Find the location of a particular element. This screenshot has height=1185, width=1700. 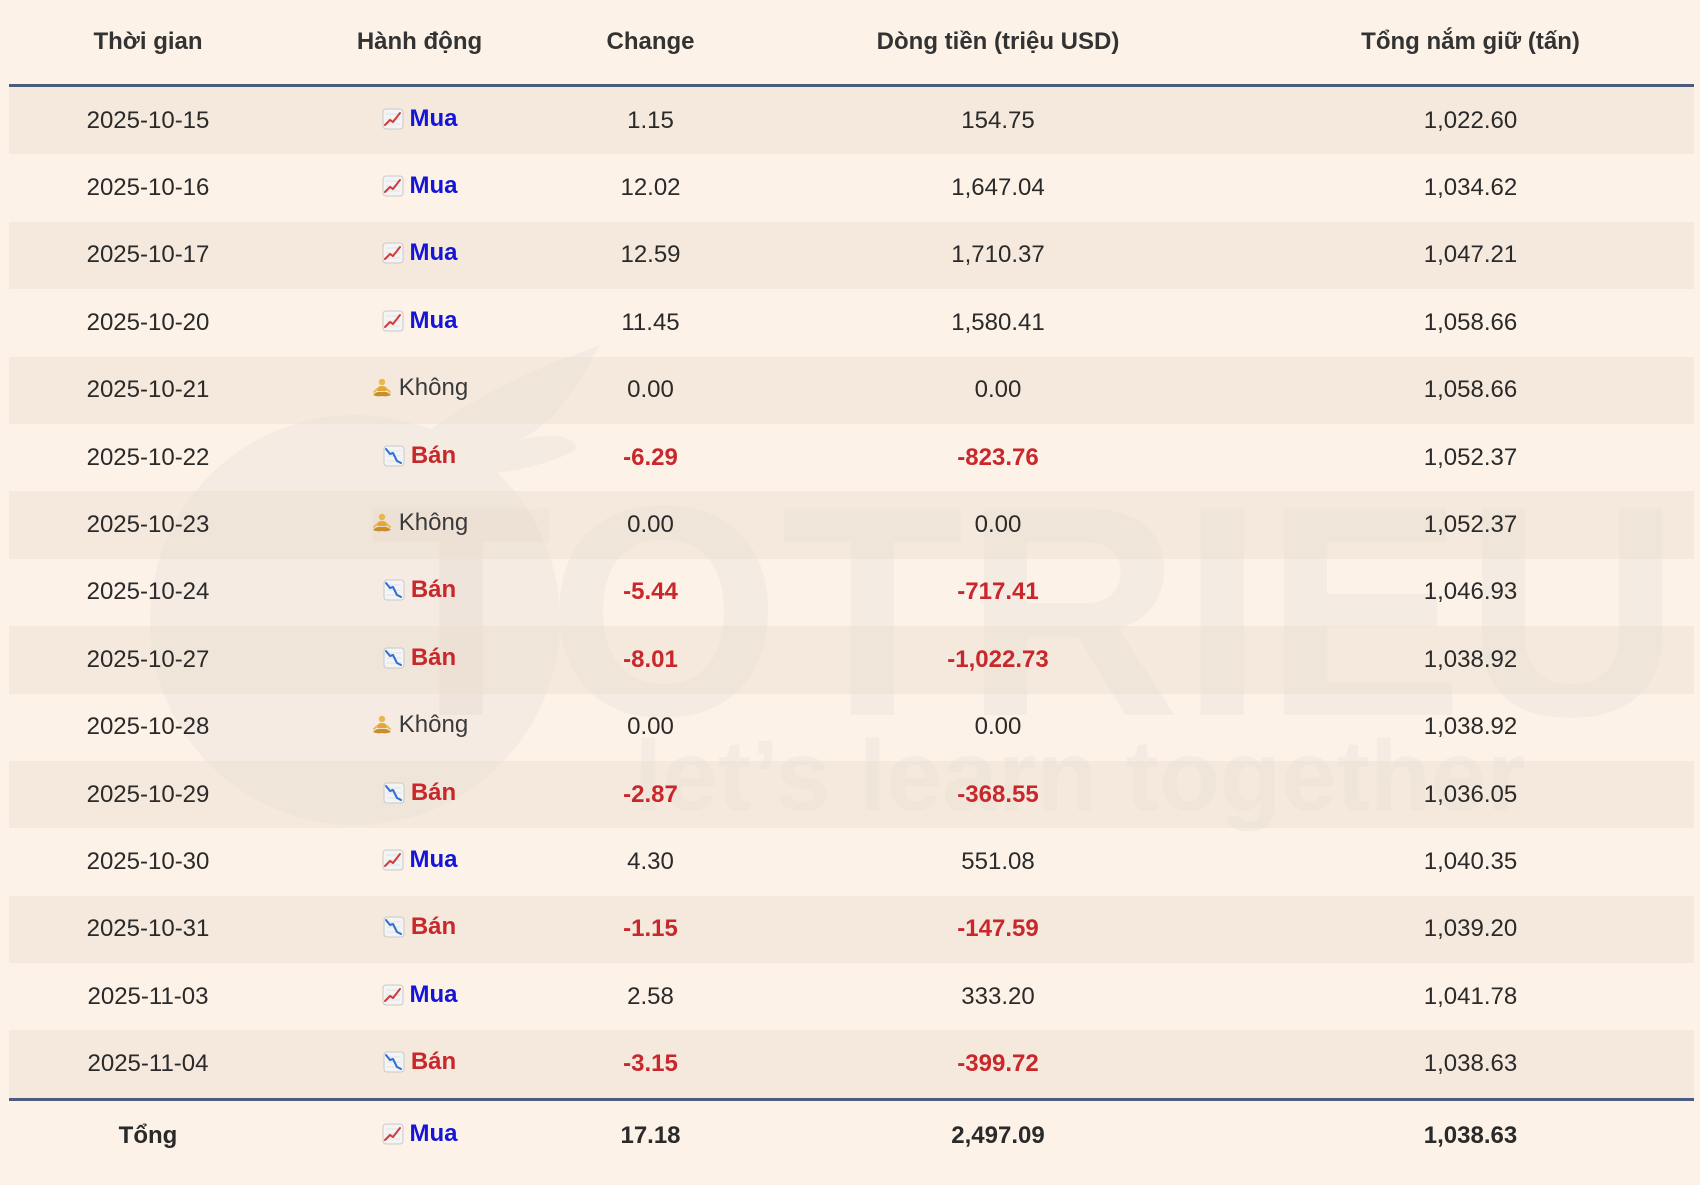

row-holding: 1,039.20 is located at coordinates (1470, 929).